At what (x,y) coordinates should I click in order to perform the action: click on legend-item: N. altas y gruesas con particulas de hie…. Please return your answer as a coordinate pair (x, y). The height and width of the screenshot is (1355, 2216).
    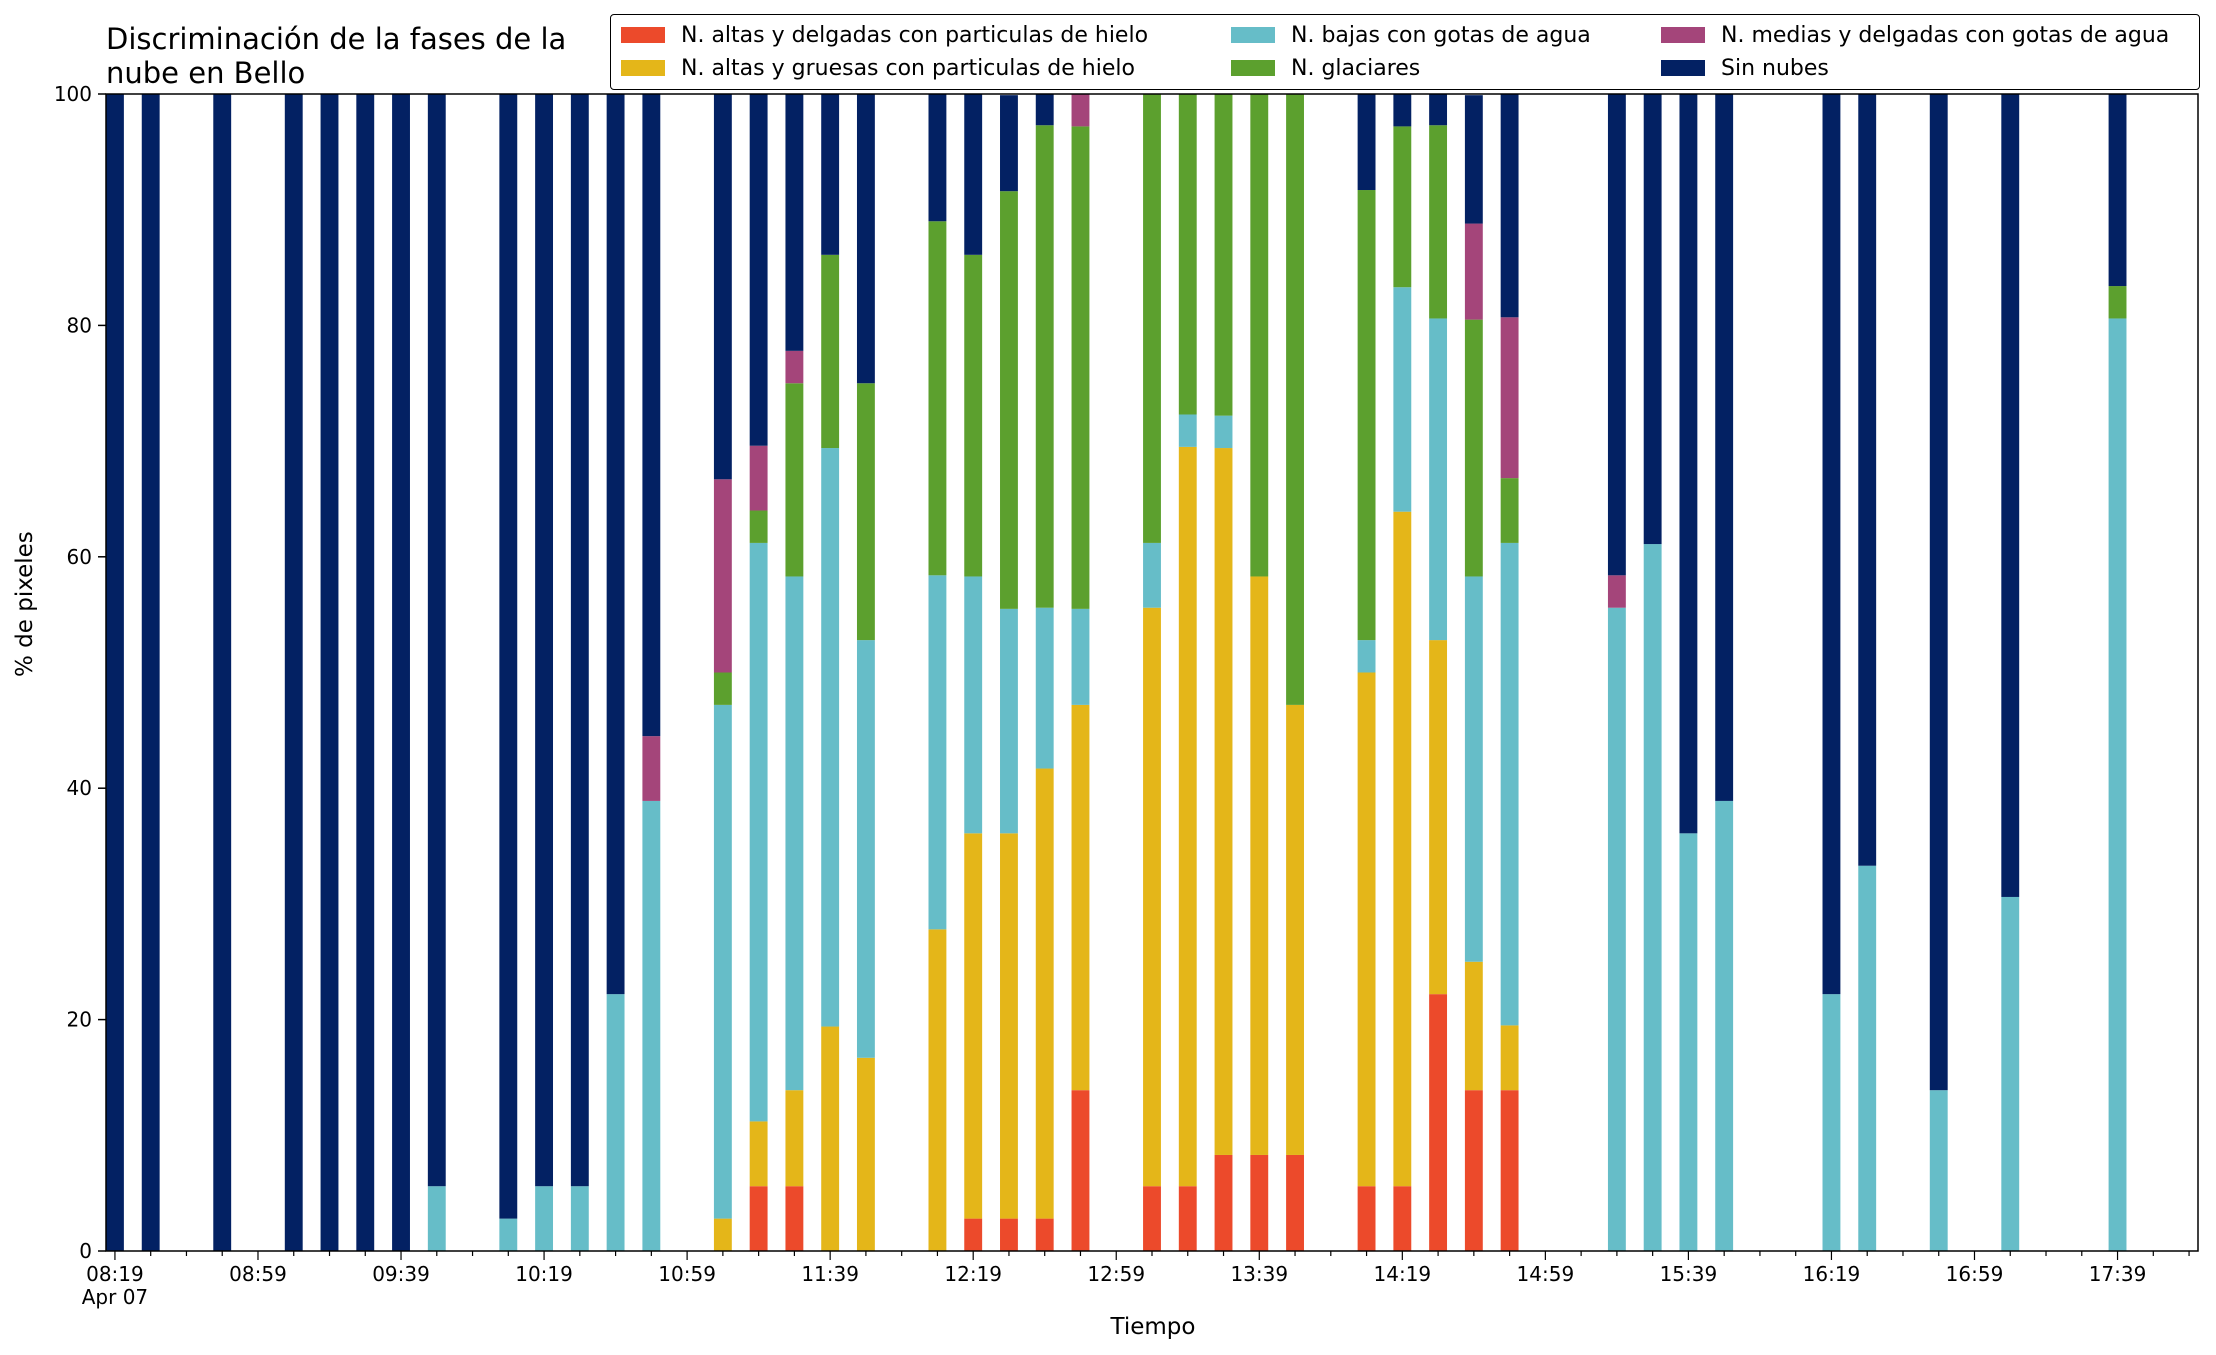
    Looking at the image, I should click on (878, 68).